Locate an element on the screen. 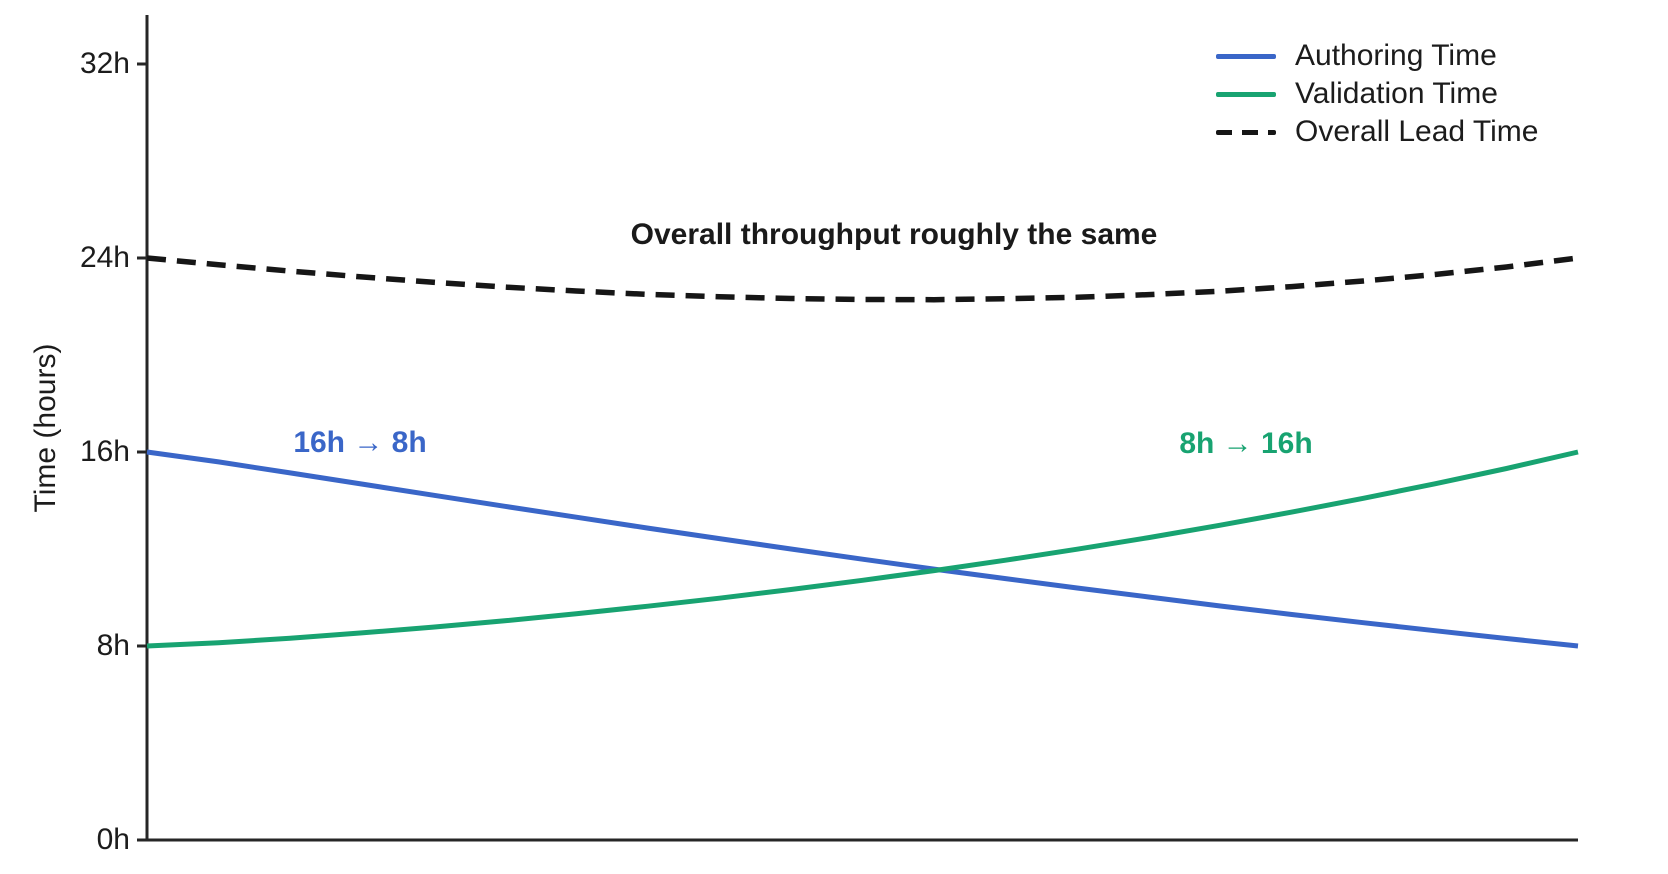 This screenshot has width=1668, height=874. y-tick-label: 8h is located at coordinates (113, 645).